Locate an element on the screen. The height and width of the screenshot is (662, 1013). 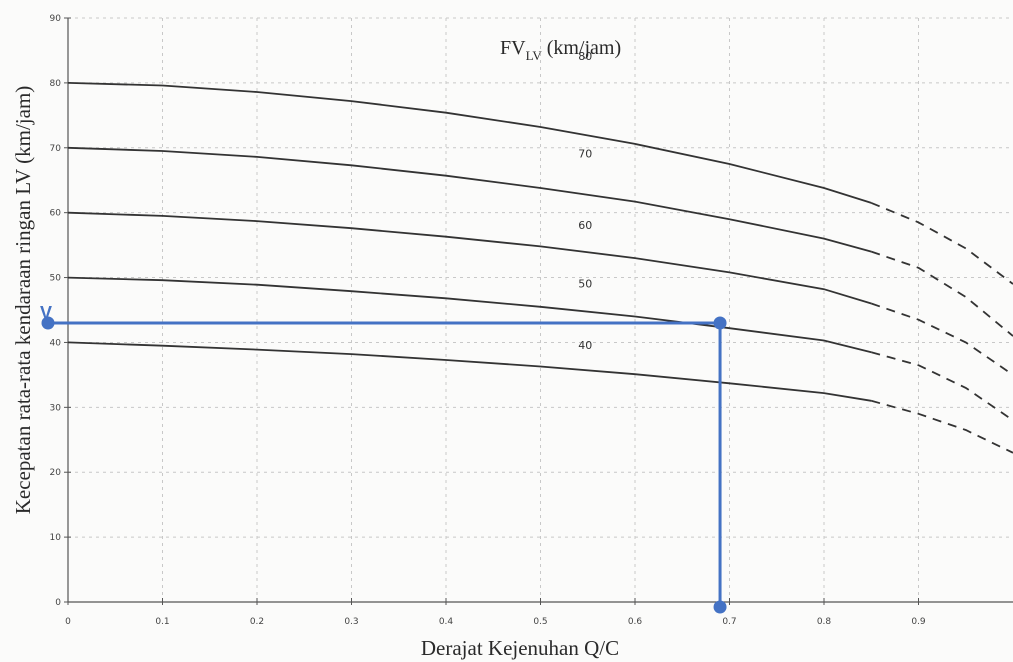
curve-fv-40-dashed is located at coordinates (942, 426).